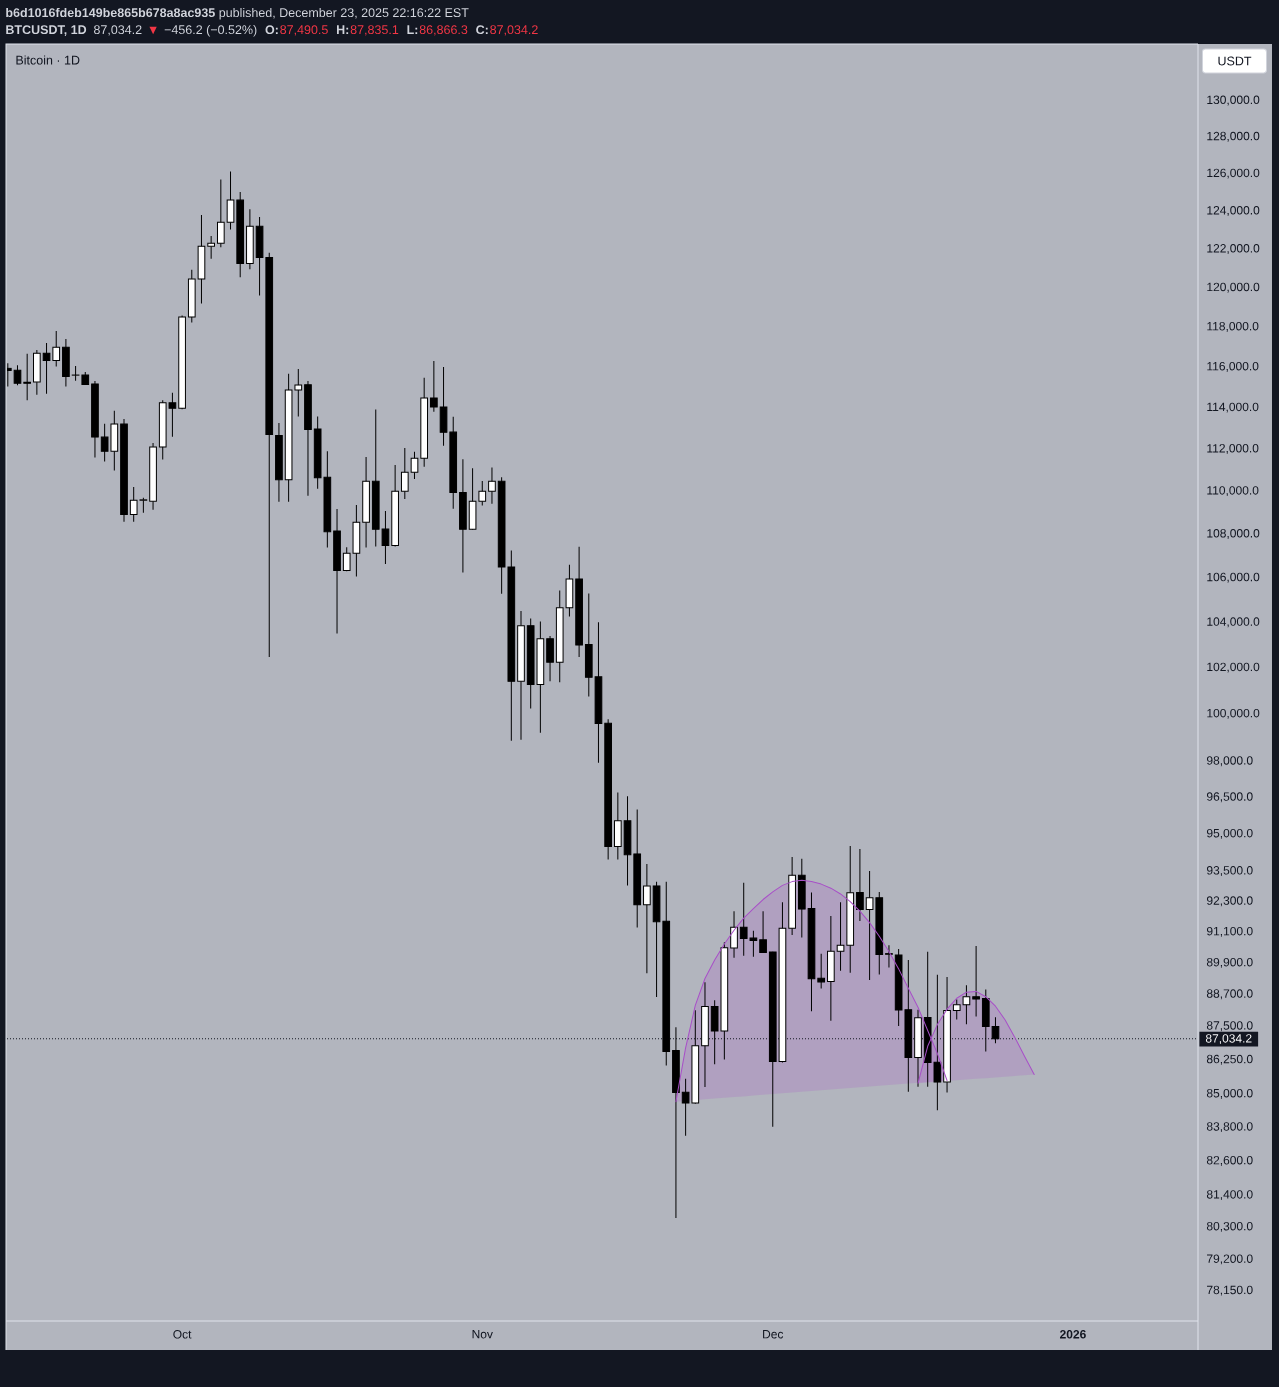  Describe the element at coordinates (1072, 1334) in the screenshot. I see `x-tick-label: 2026` at that location.